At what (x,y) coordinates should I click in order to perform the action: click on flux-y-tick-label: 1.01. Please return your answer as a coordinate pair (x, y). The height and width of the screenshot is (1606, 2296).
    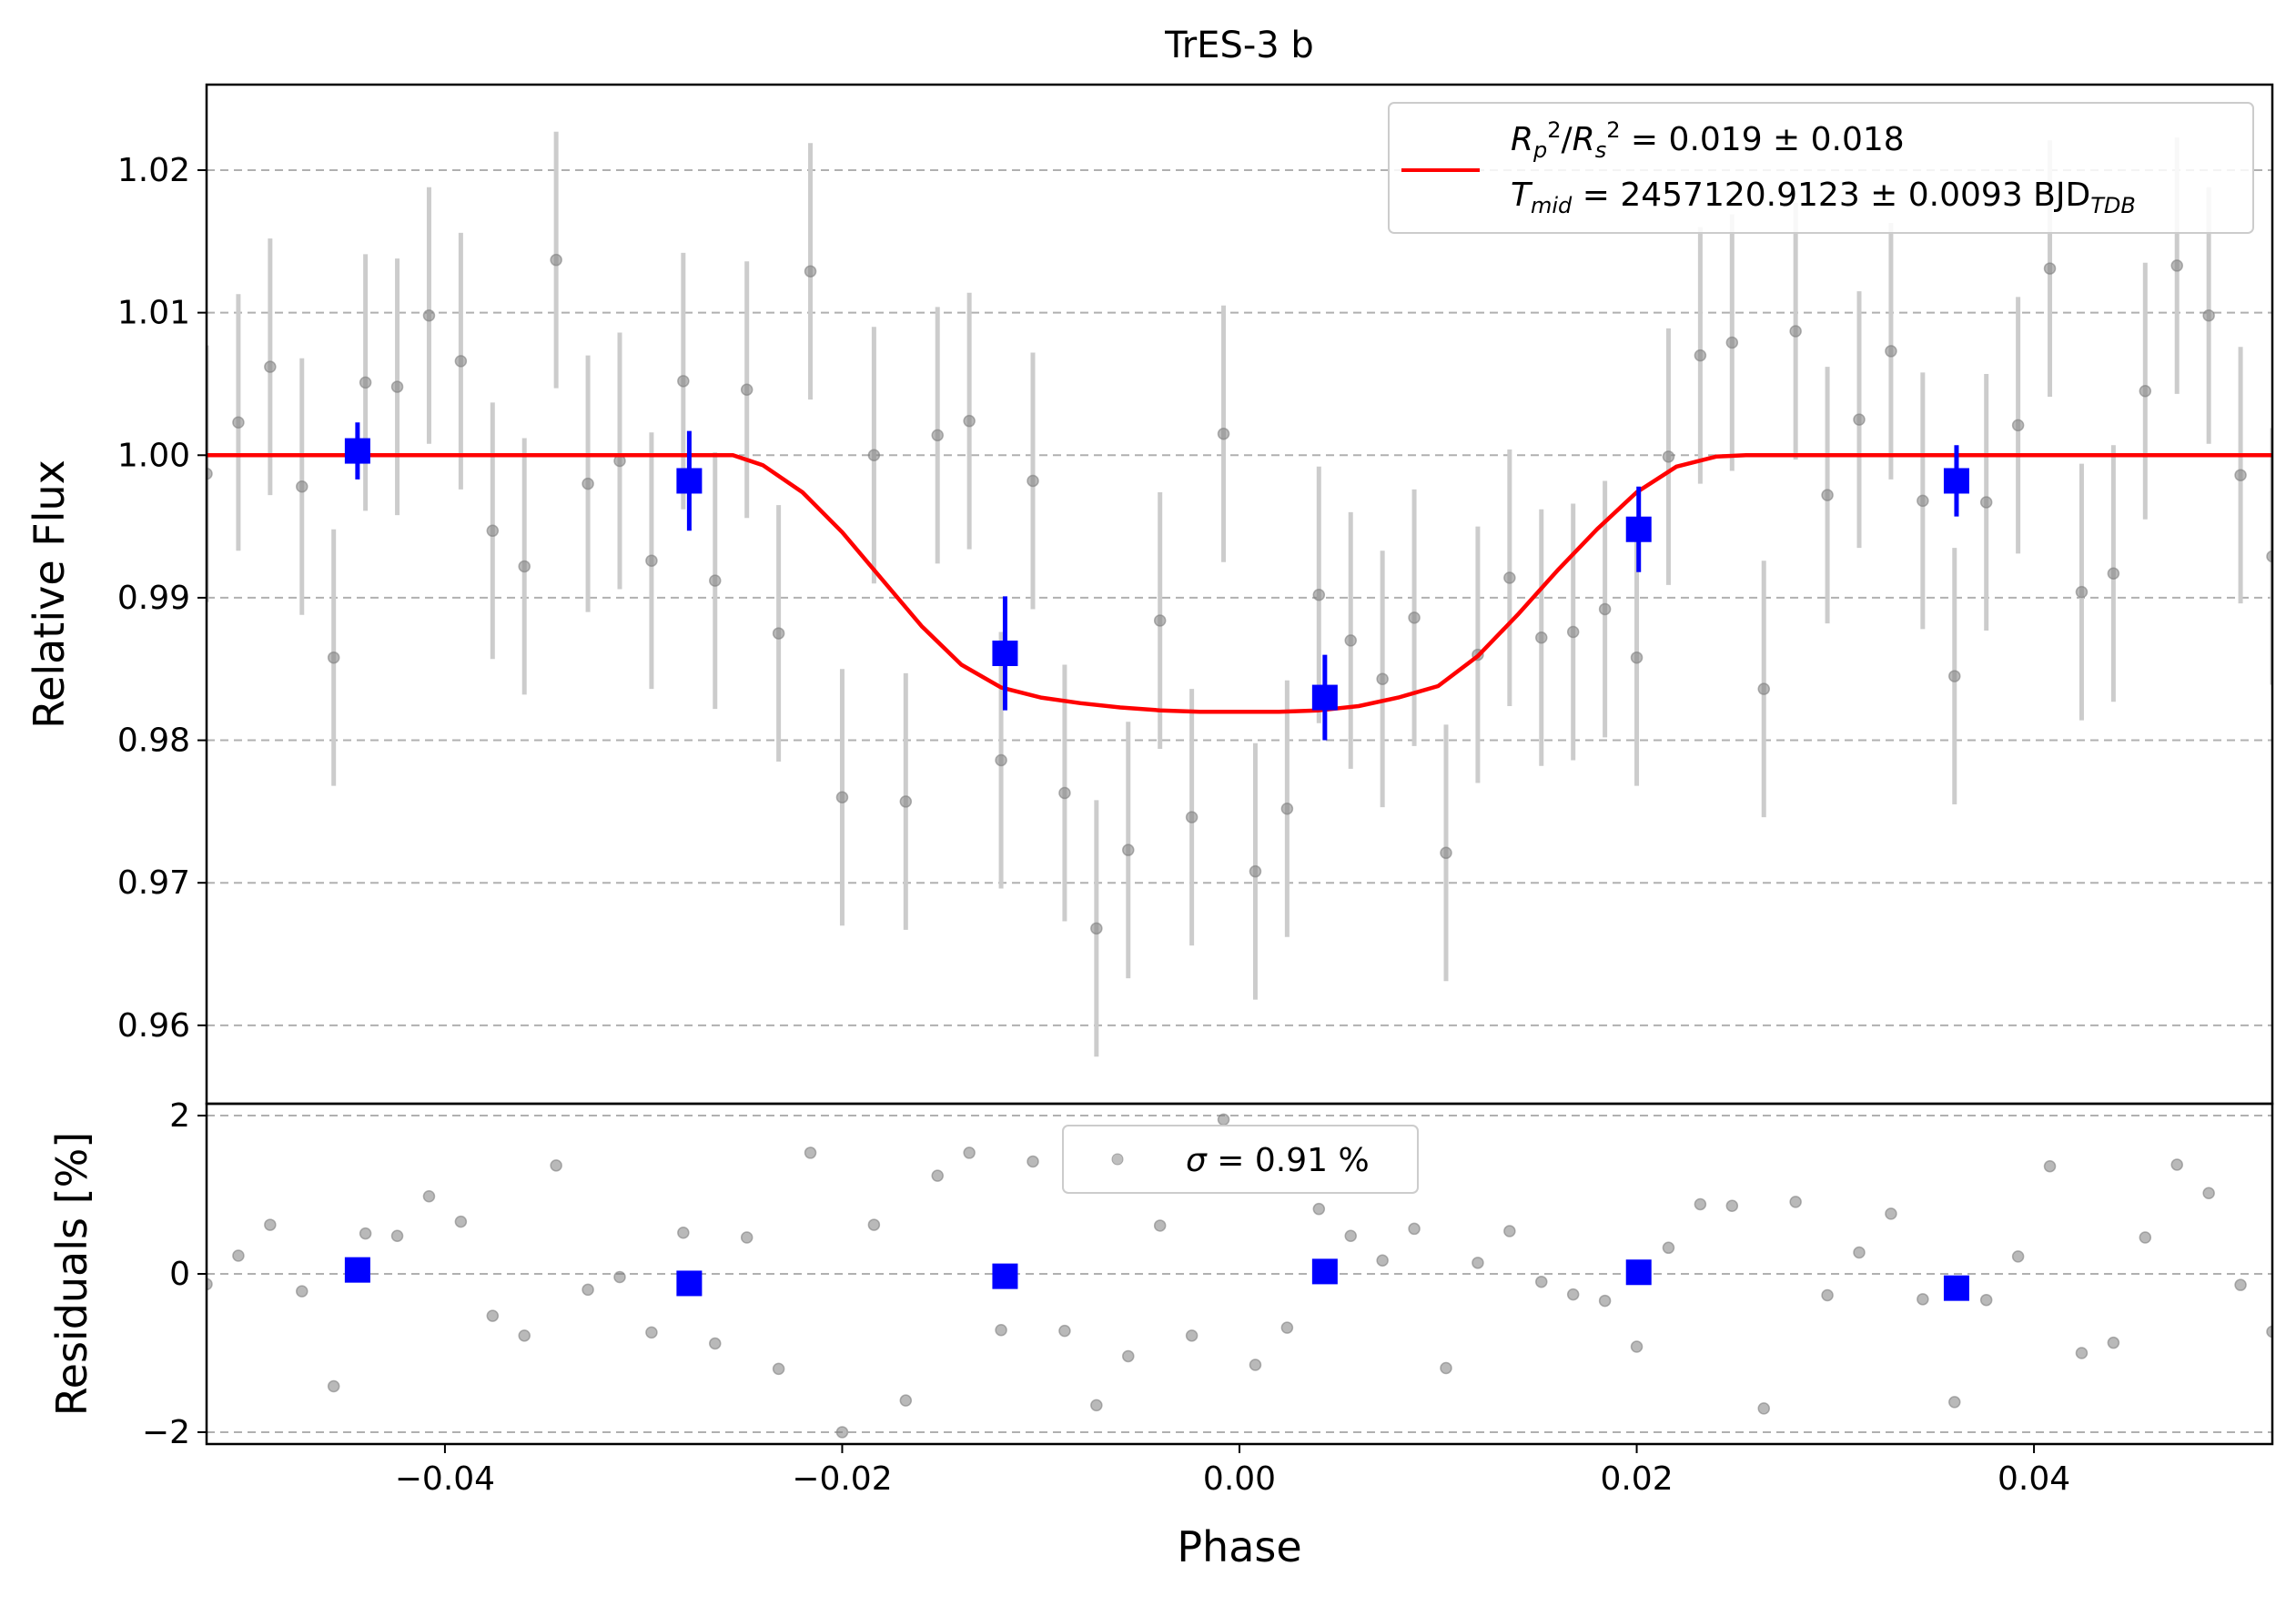
    Looking at the image, I should click on (153, 313).